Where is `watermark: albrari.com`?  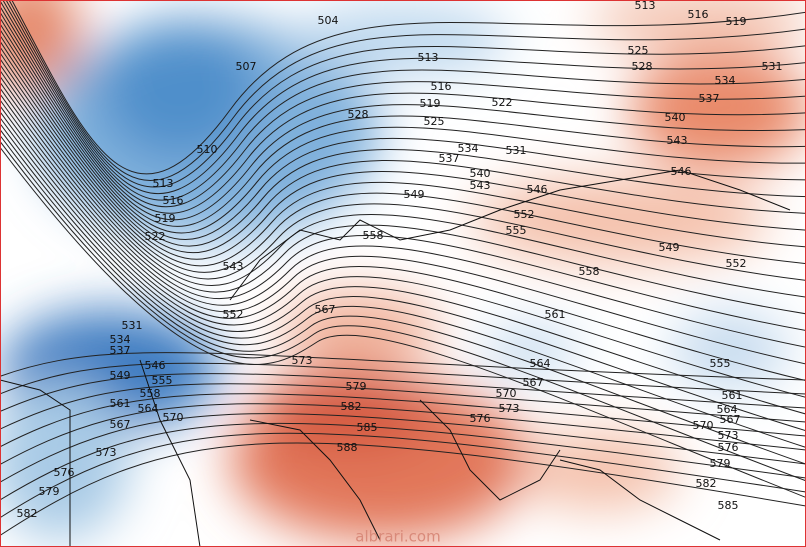
watermark: albrari.com is located at coordinates (397, 537).